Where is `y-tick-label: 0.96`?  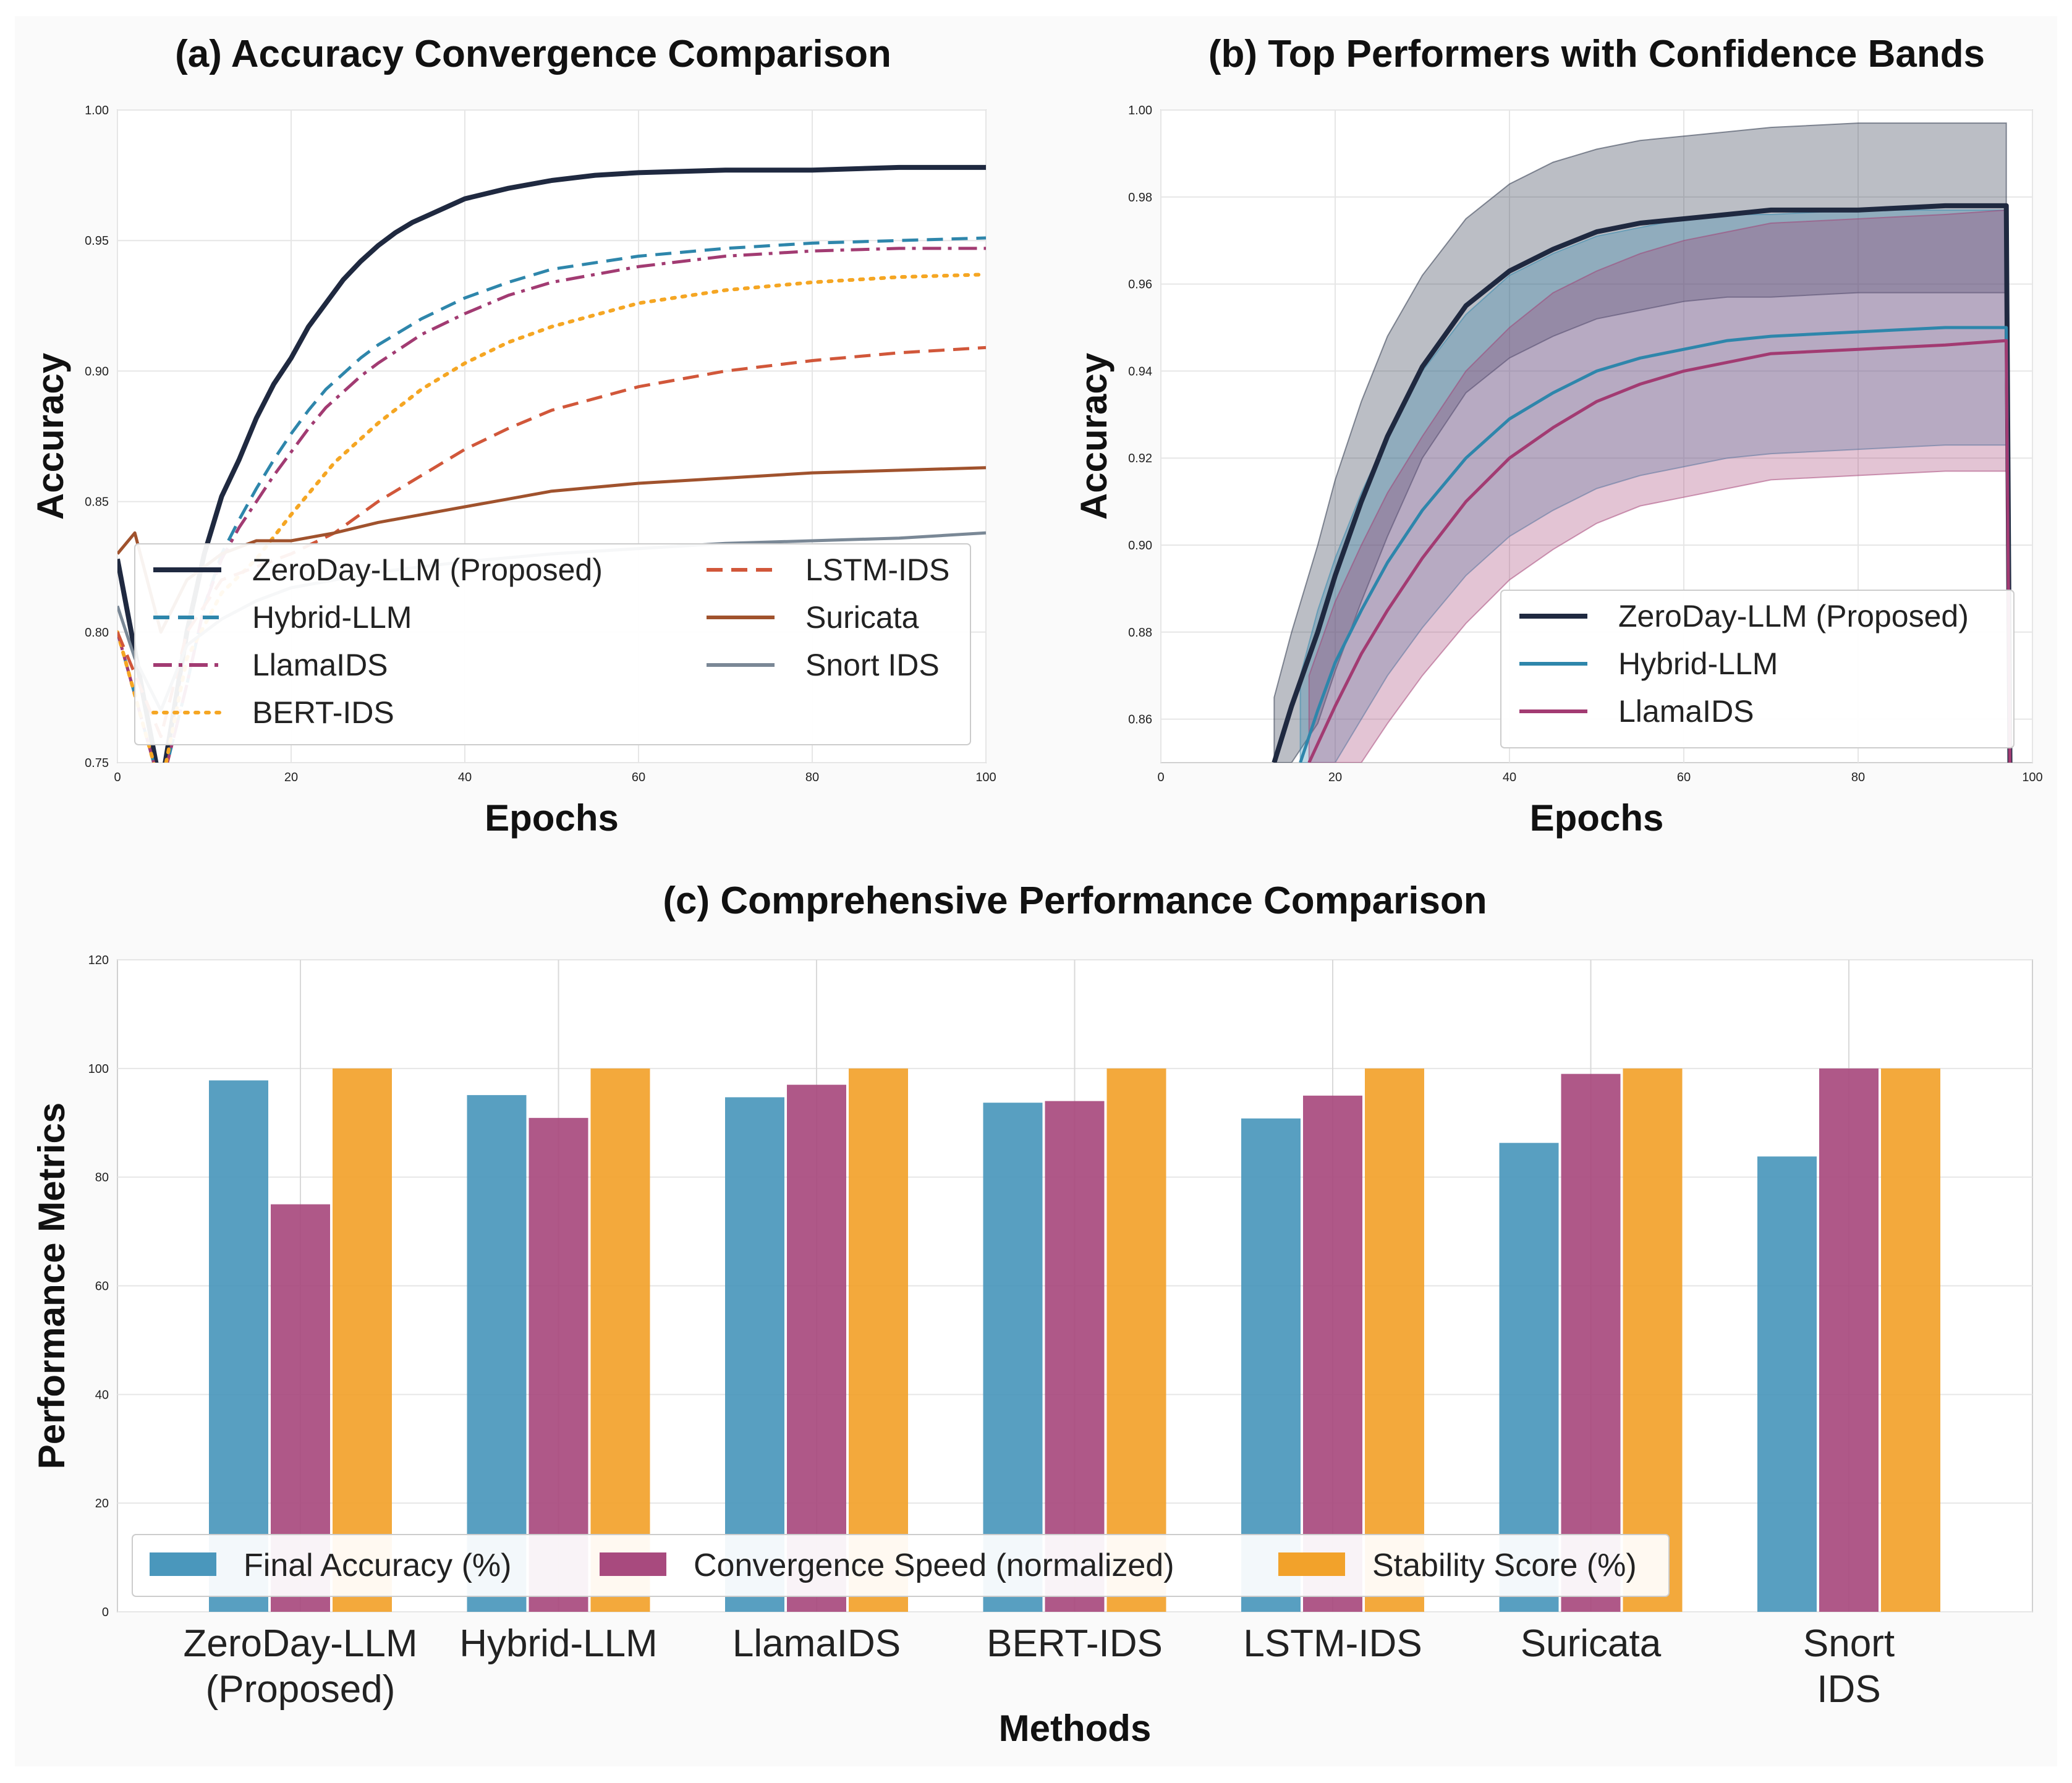 y-tick-label: 0.96 is located at coordinates (1140, 285).